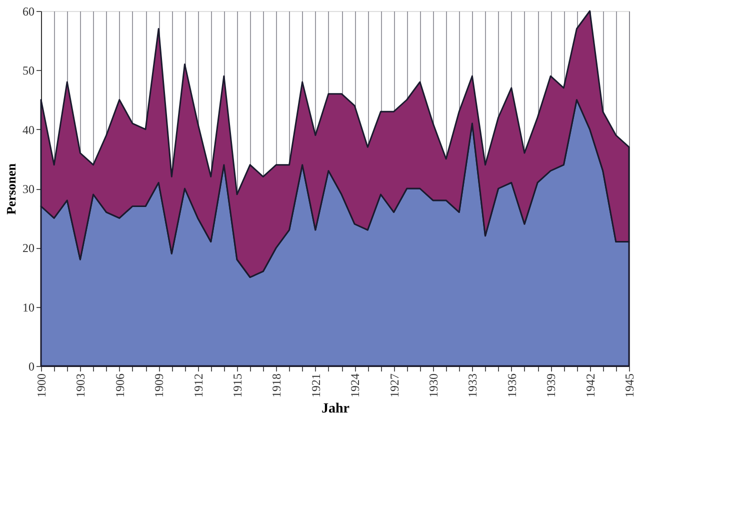 This screenshot has height=520, width=734. I want to click on x-tick-label: 1945, so click(629, 386).